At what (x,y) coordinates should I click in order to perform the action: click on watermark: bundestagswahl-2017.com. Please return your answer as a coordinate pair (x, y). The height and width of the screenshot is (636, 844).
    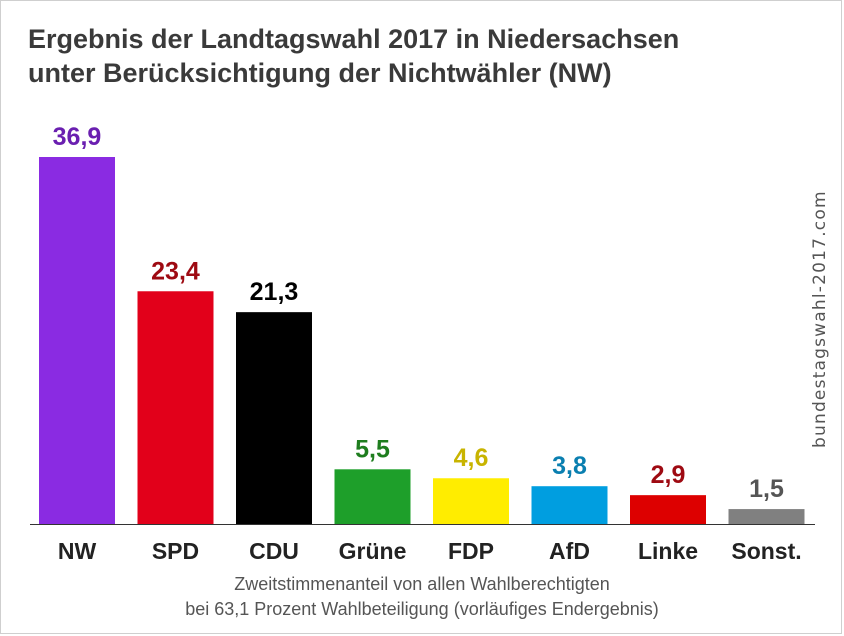
    Looking at the image, I should click on (820, 319).